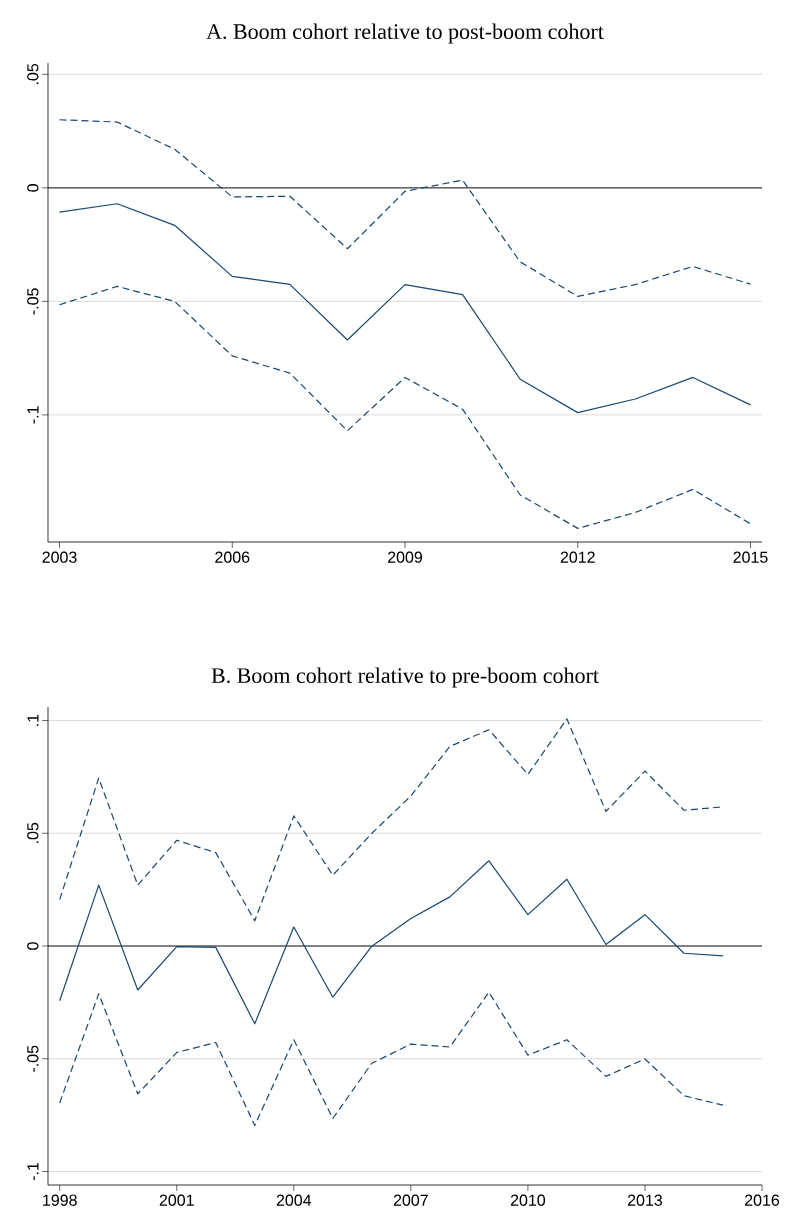  What do you see at coordinates (405, 557) in the screenshot?
I see `x-tick-label: 2009` at bounding box center [405, 557].